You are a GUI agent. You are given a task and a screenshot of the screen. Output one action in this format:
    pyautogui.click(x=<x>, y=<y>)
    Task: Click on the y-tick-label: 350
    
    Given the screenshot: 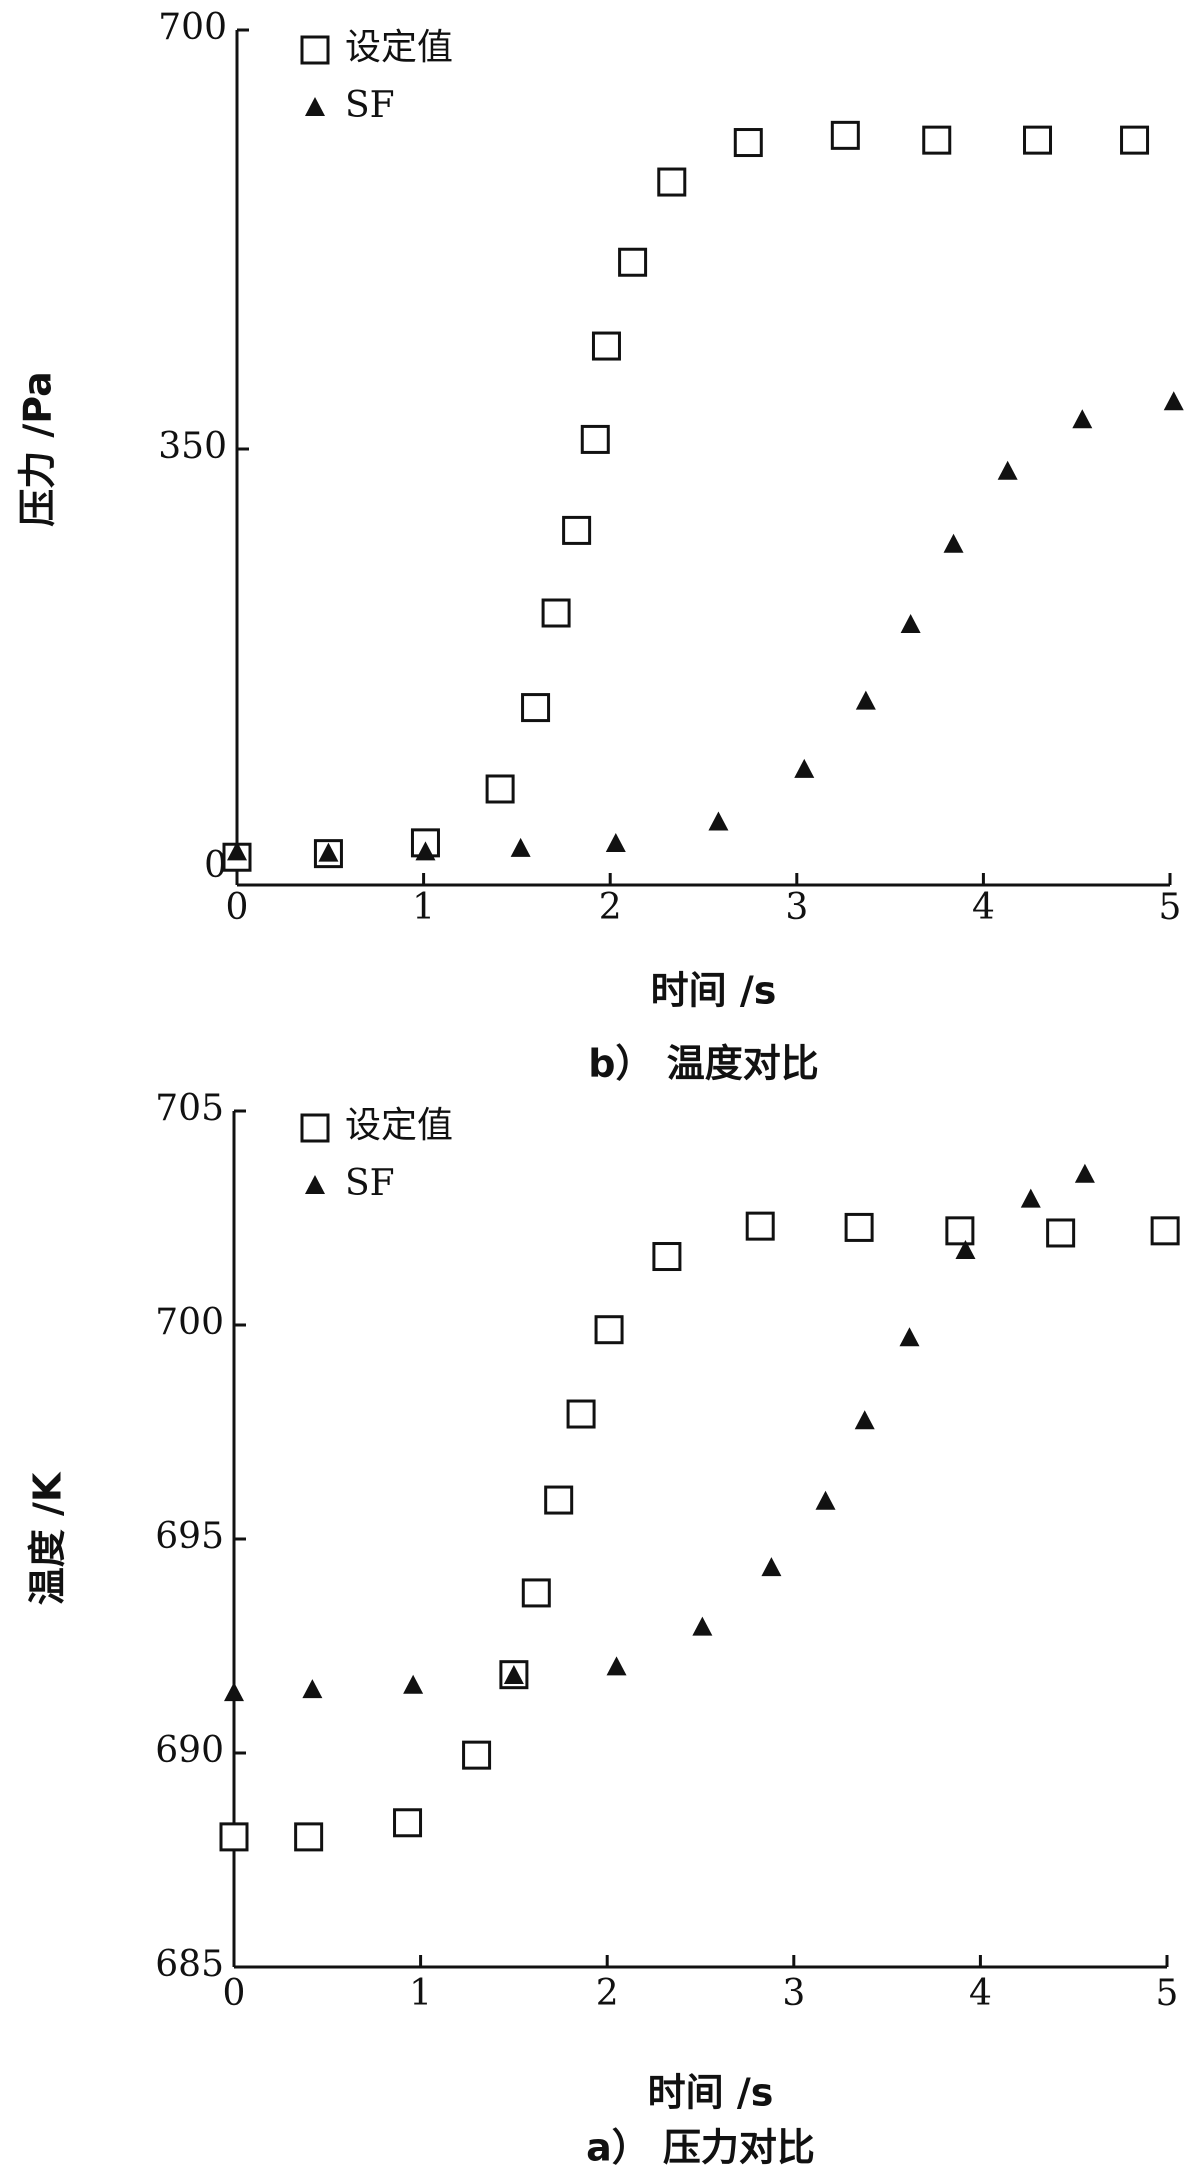 What is the action you would take?
    pyautogui.click(x=192, y=446)
    